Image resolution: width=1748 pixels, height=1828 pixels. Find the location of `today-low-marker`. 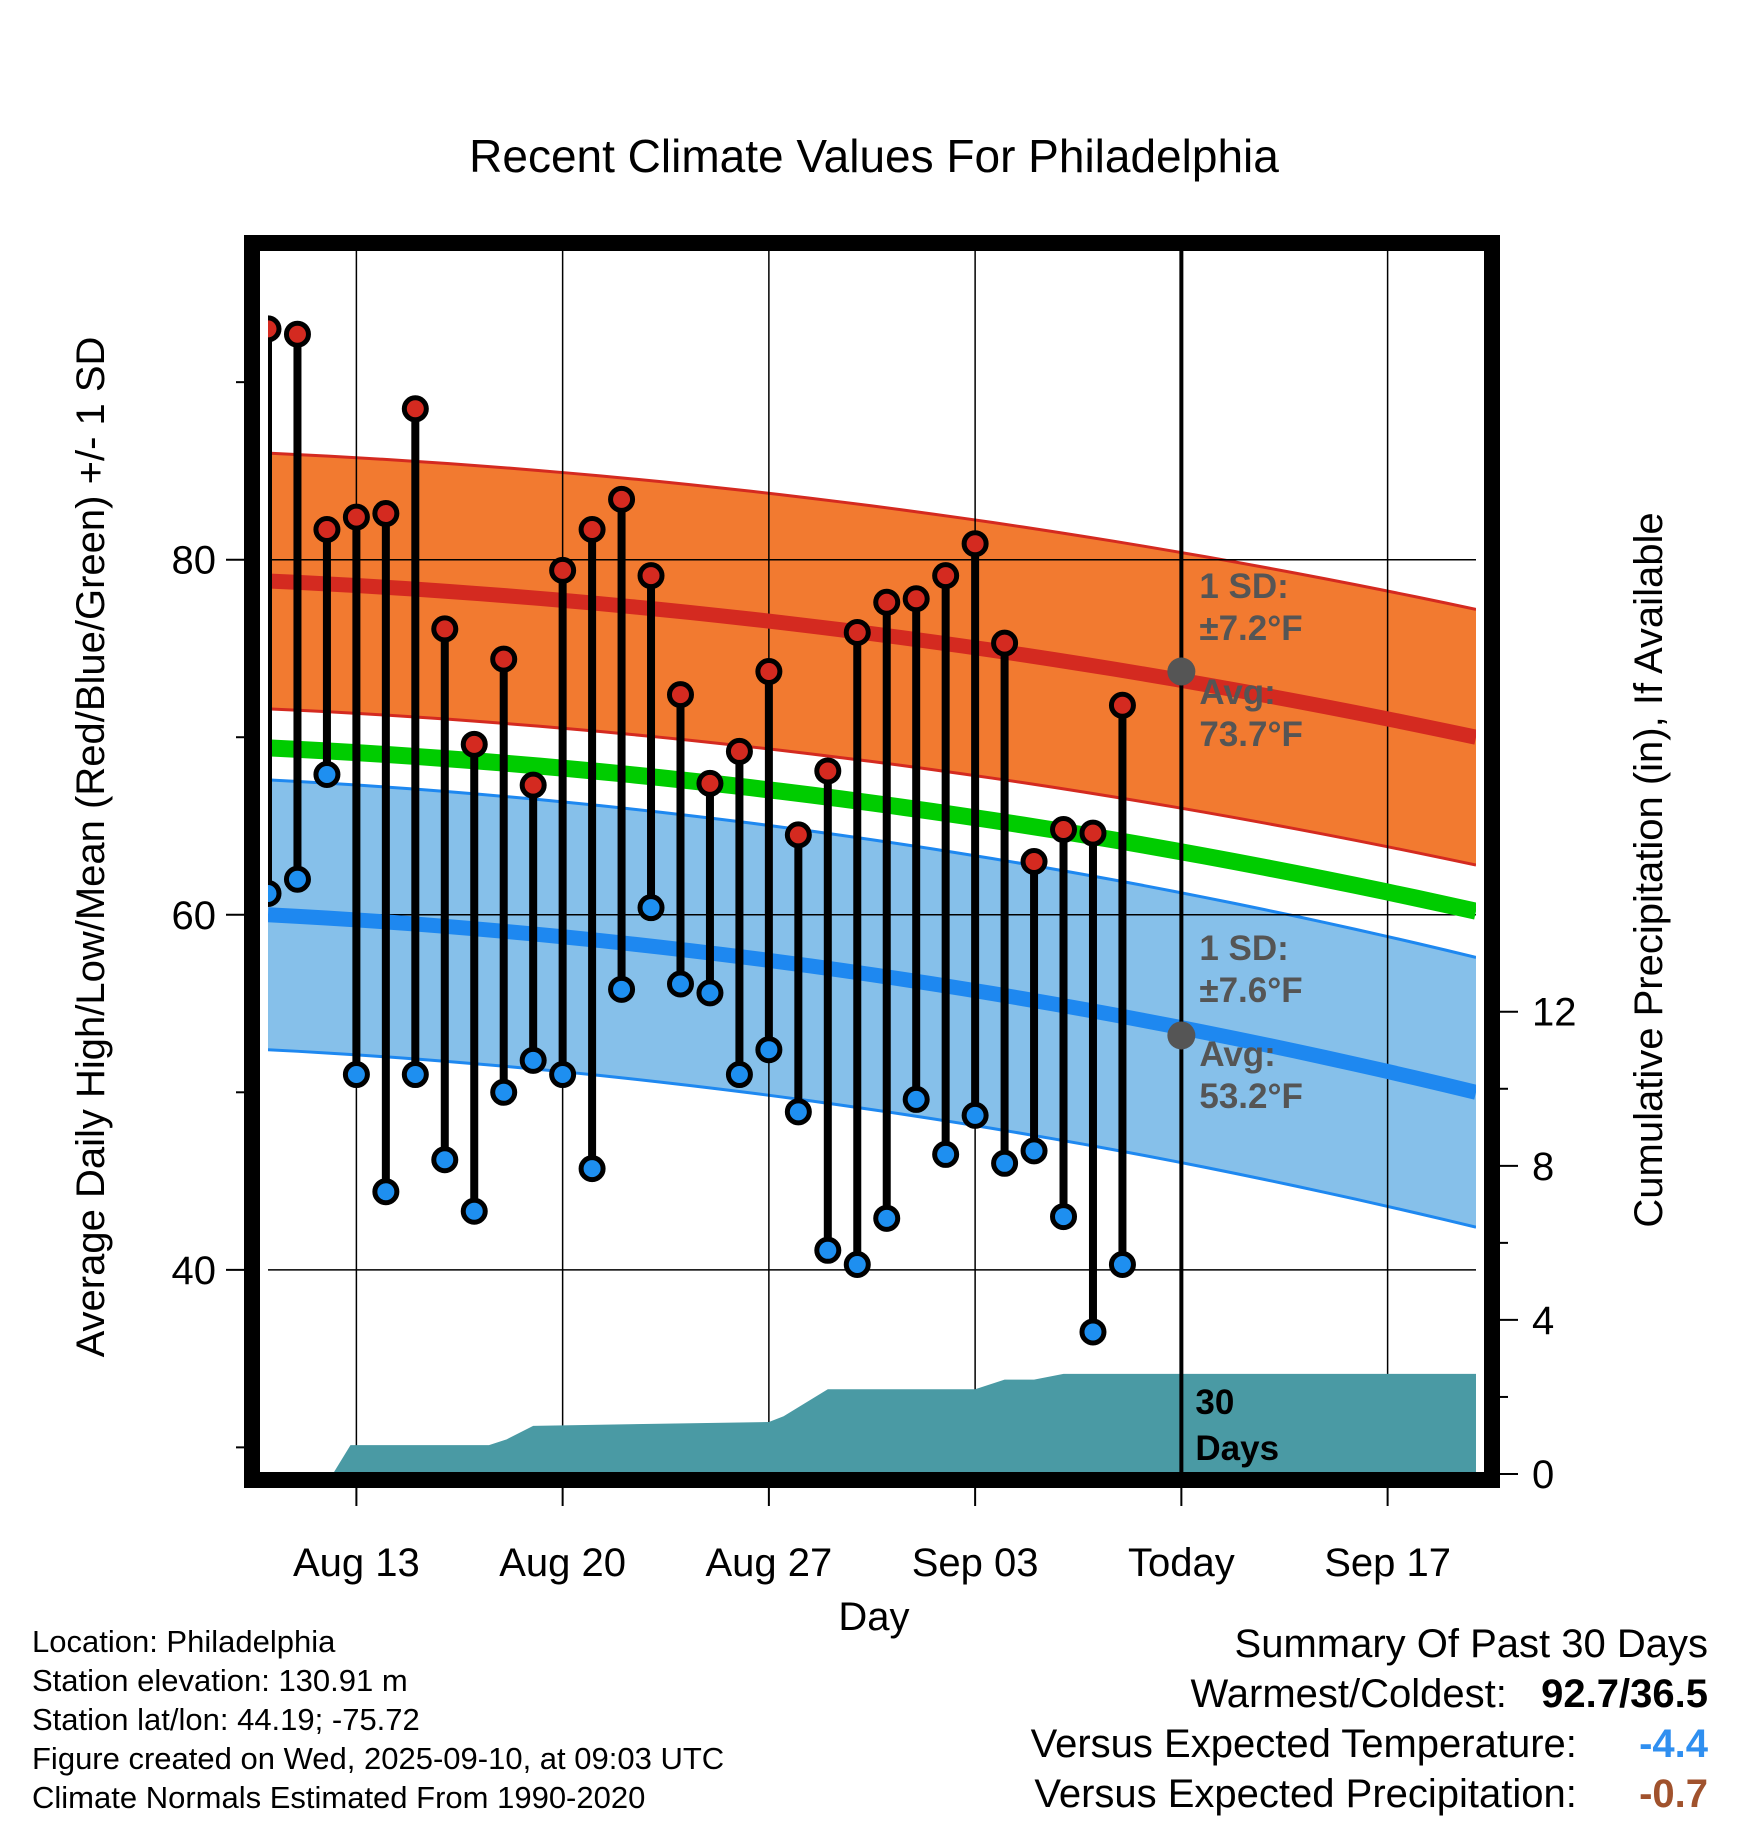

today-low-marker is located at coordinates (1181, 1035).